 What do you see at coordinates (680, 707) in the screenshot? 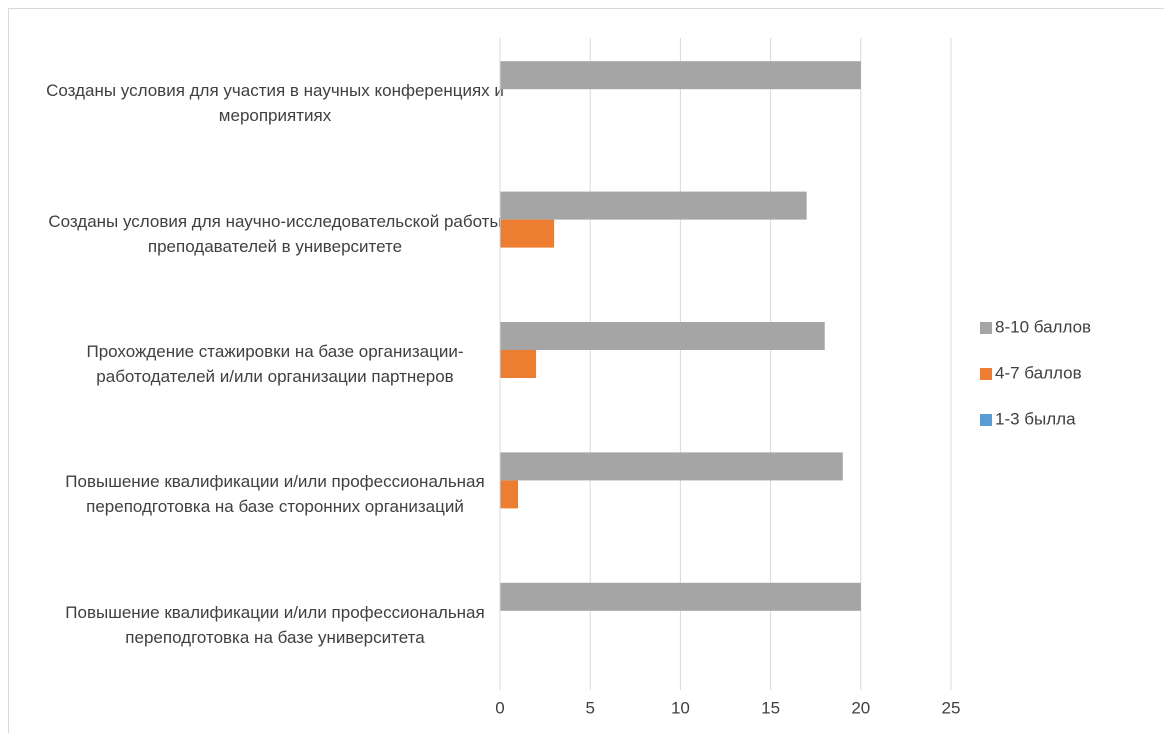
I see `x-tick-label: 10` at bounding box center [680, 707].